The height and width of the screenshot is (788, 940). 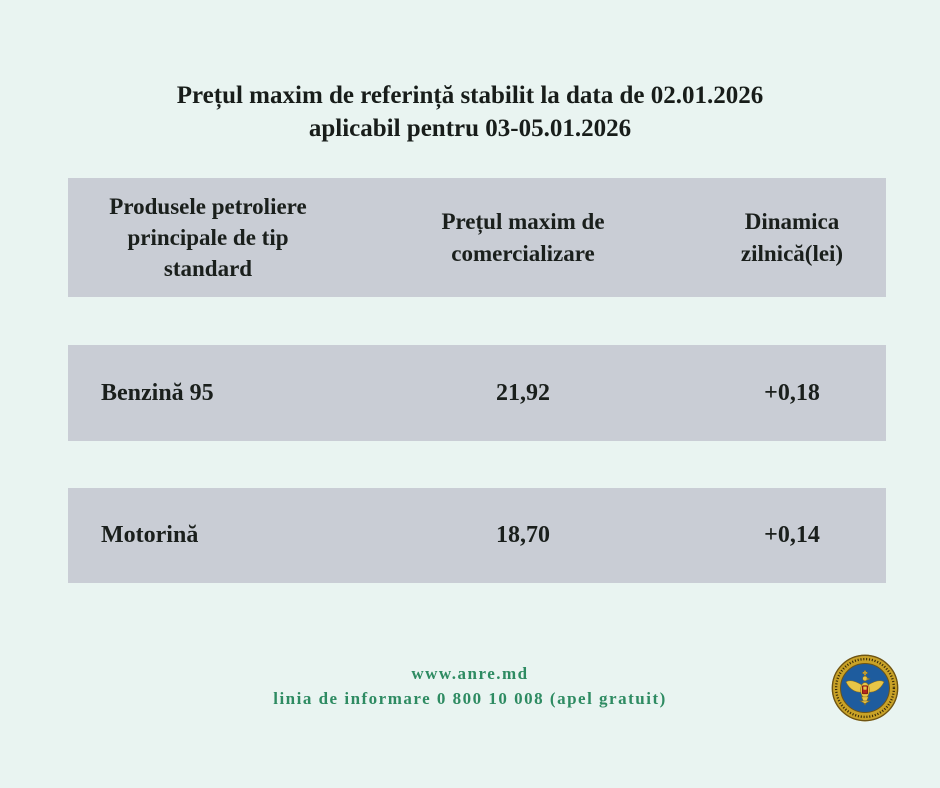 I want to click on table-row-motorina: Motorină 18,70 +0,14, so click(x=477, y=535).